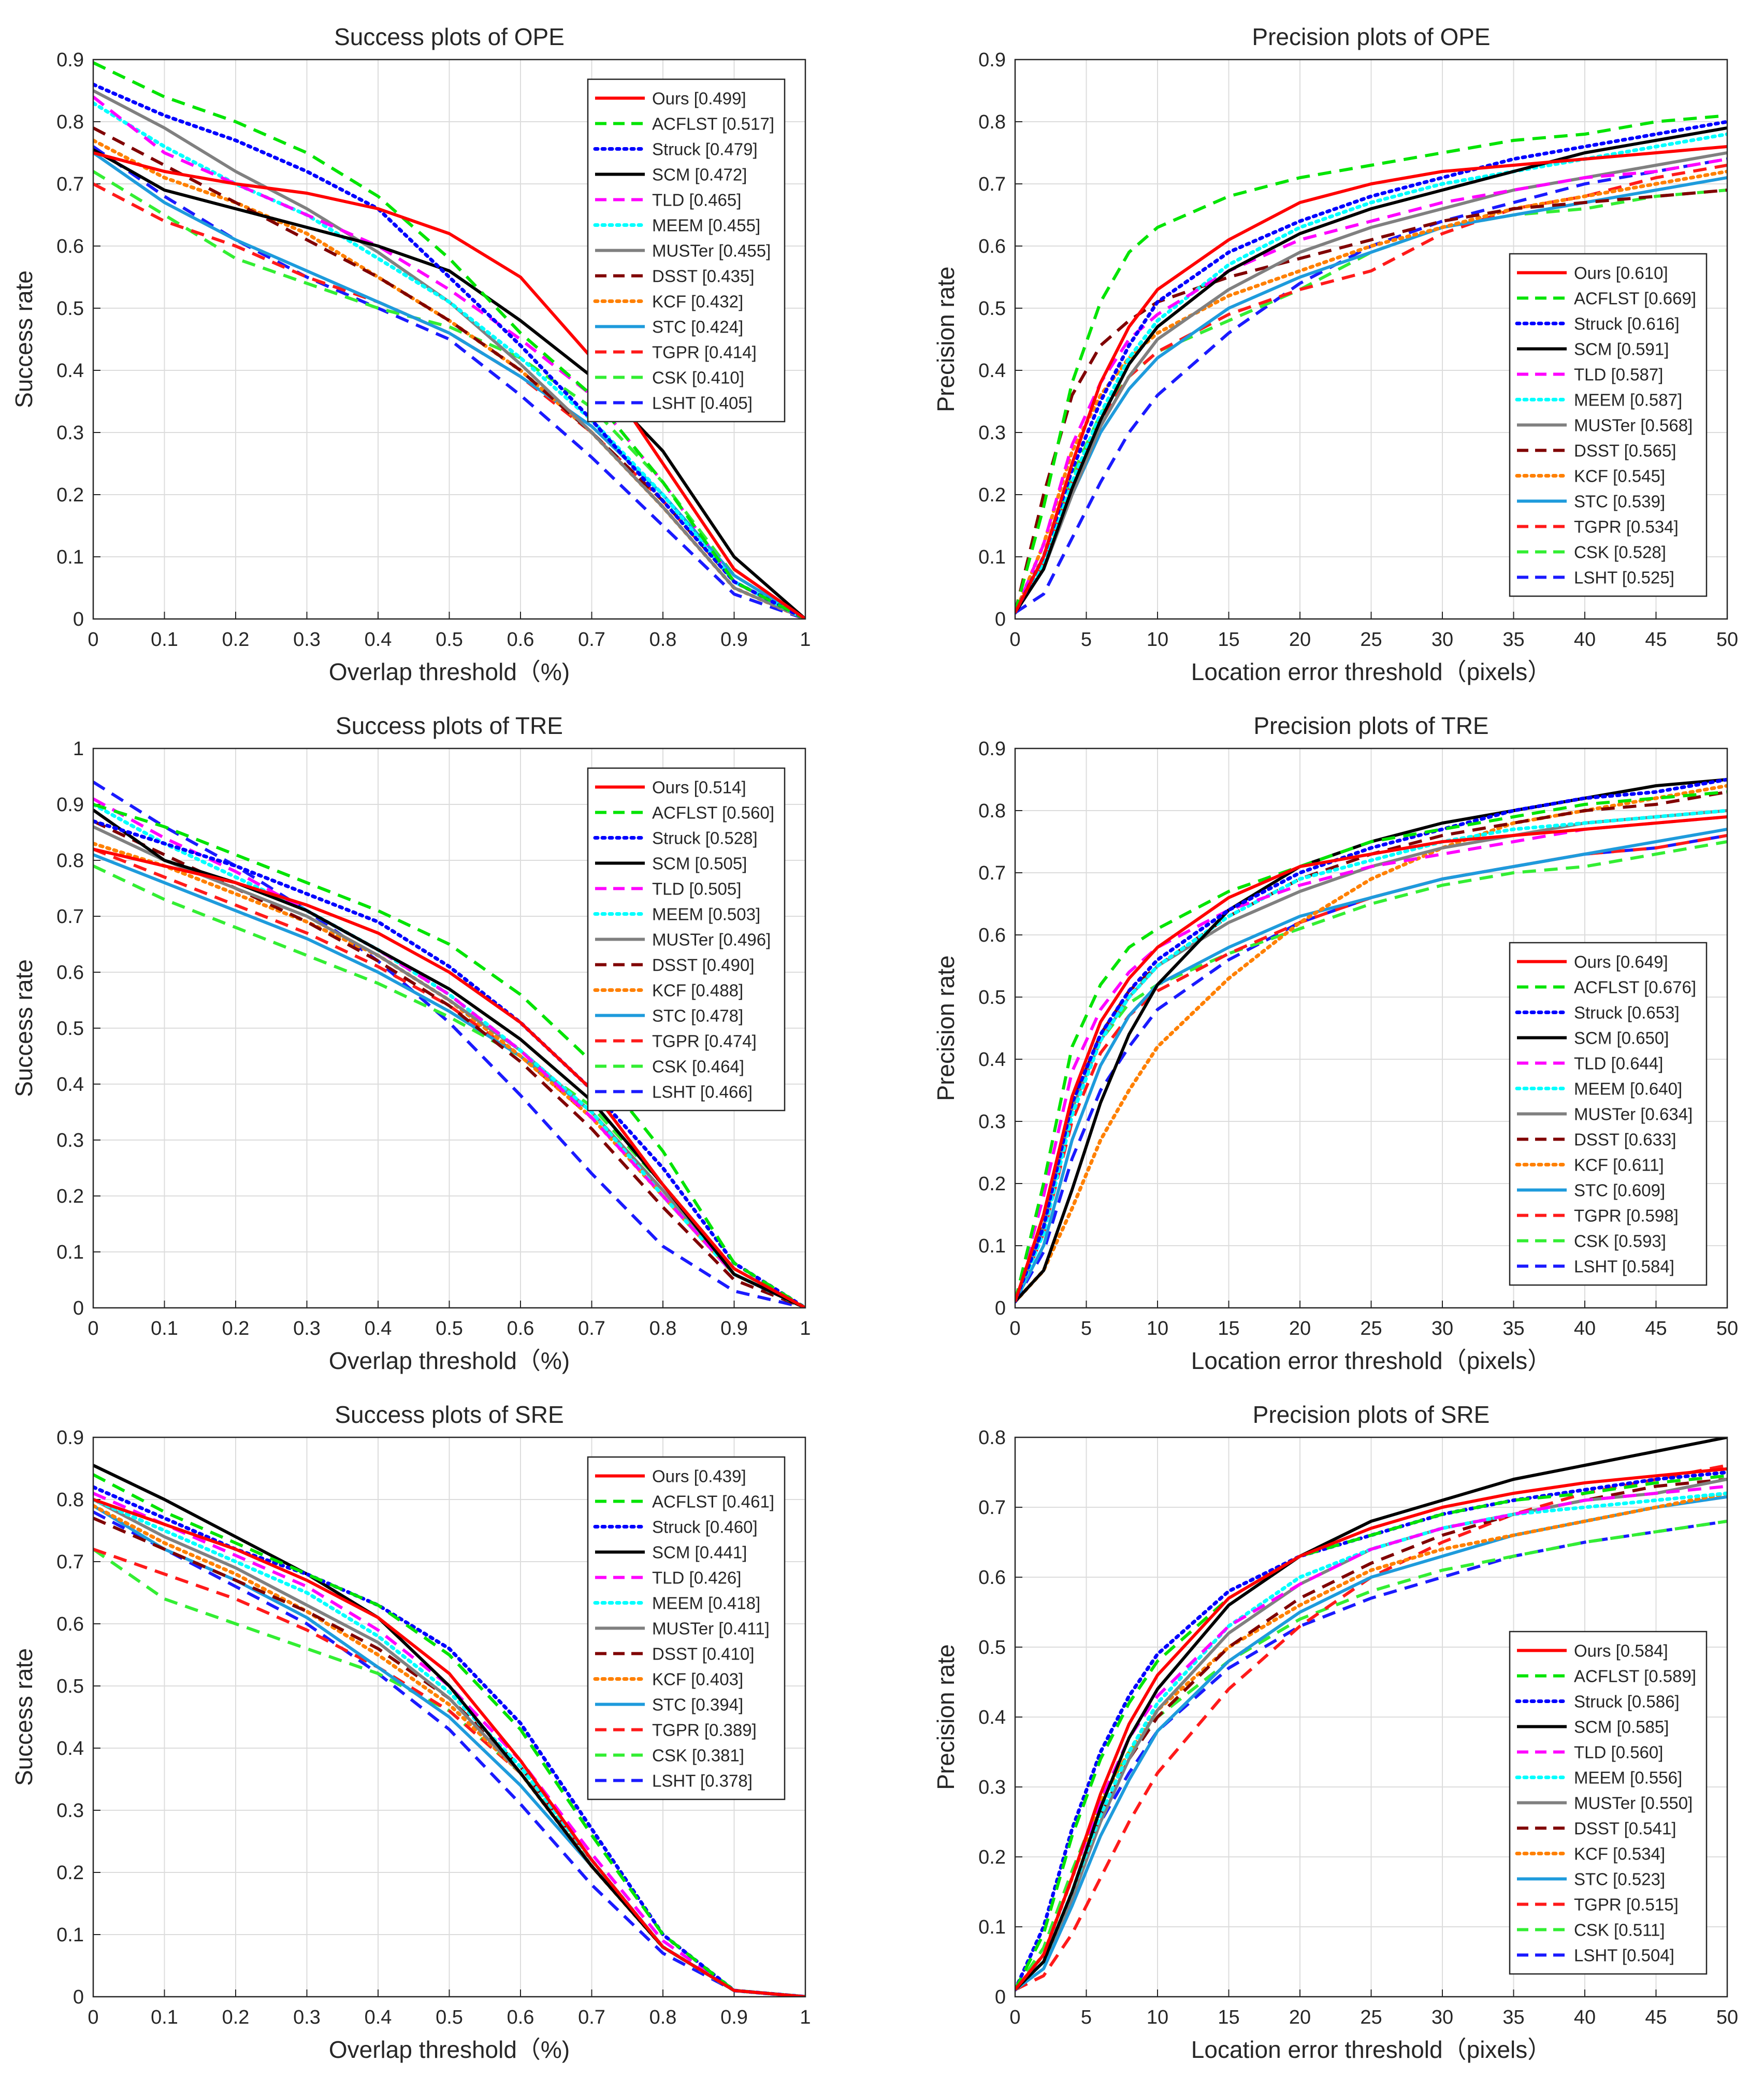 The height and width of the screenshot is (2091, 1764). Describe the element at coordinates (669, 302) in the screenshot. I see `panel-1-legend-name: KCF` at that location.